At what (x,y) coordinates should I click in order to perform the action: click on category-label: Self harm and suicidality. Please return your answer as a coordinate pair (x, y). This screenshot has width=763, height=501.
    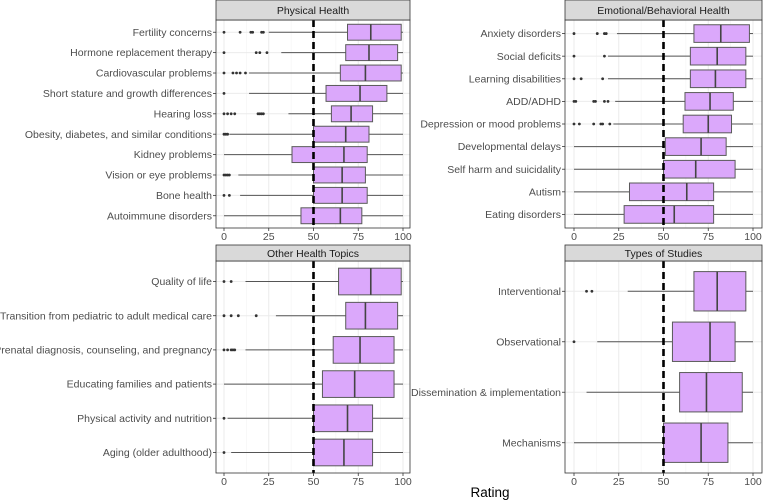
    Looking at the image, I should click on (504, 170).